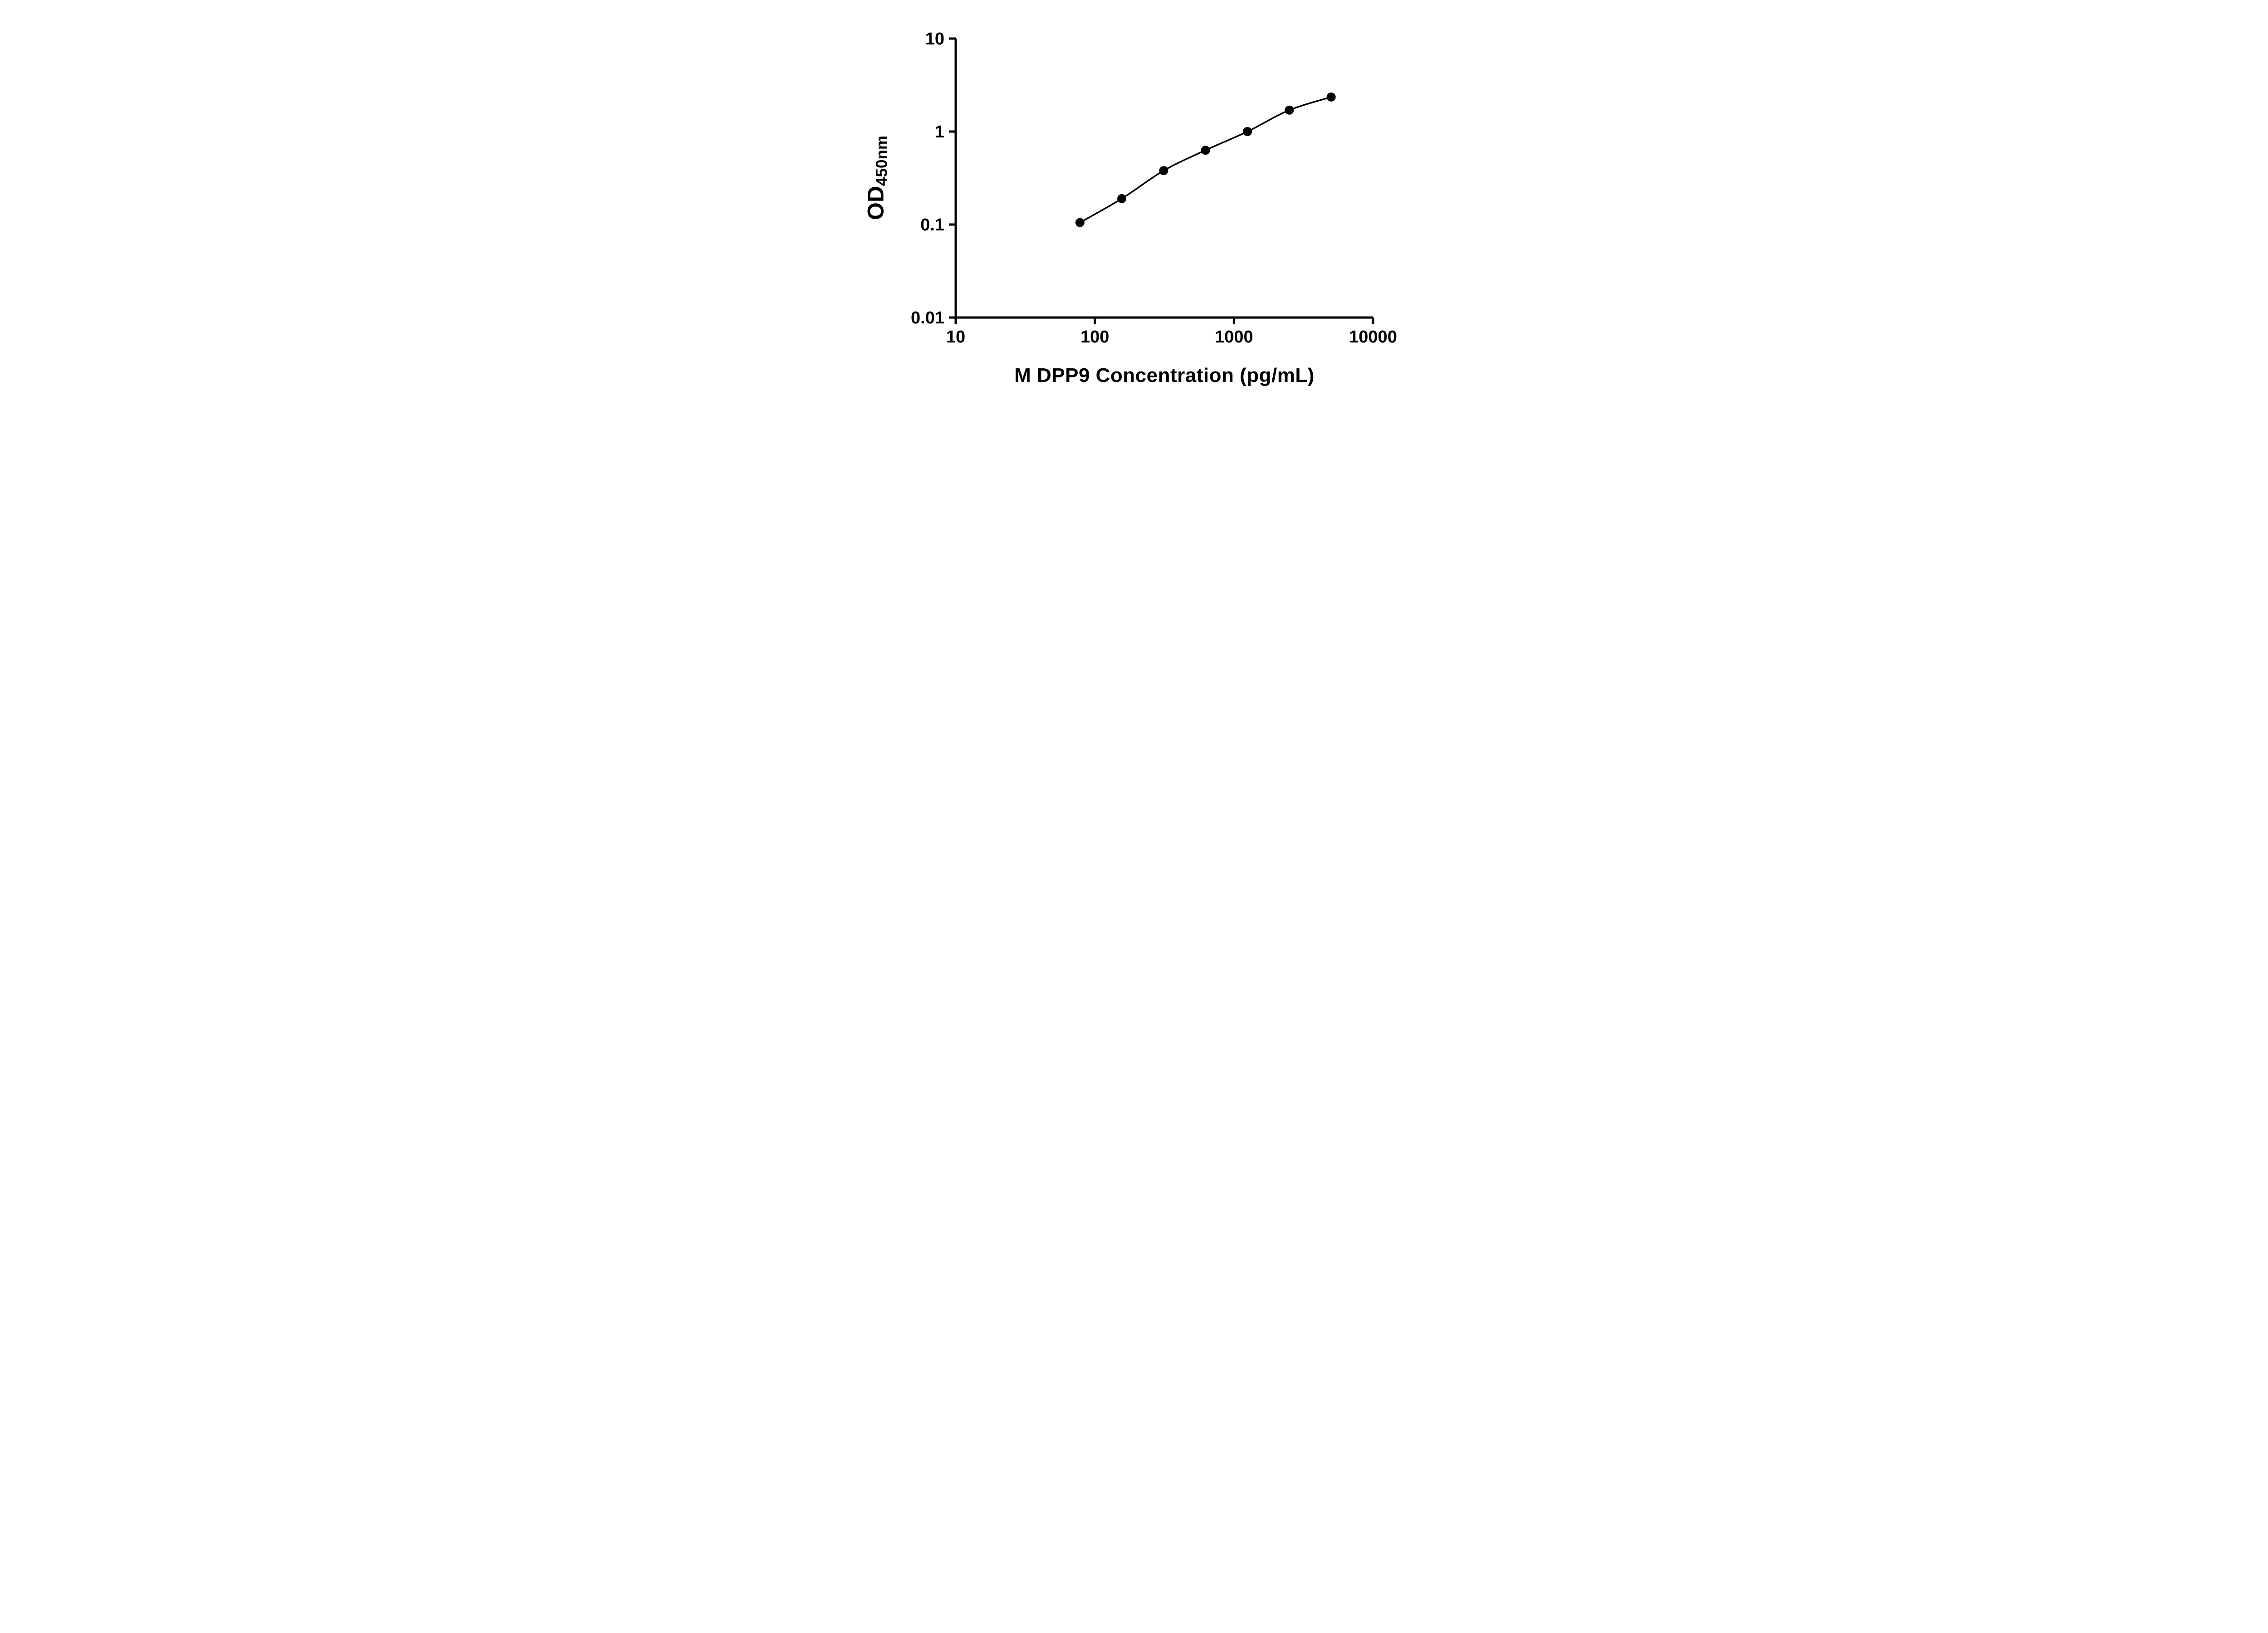  Describe the element at coordinates (1373, 337) in the screenshot. I see `x-axis-tick-label: 10000` at that location.